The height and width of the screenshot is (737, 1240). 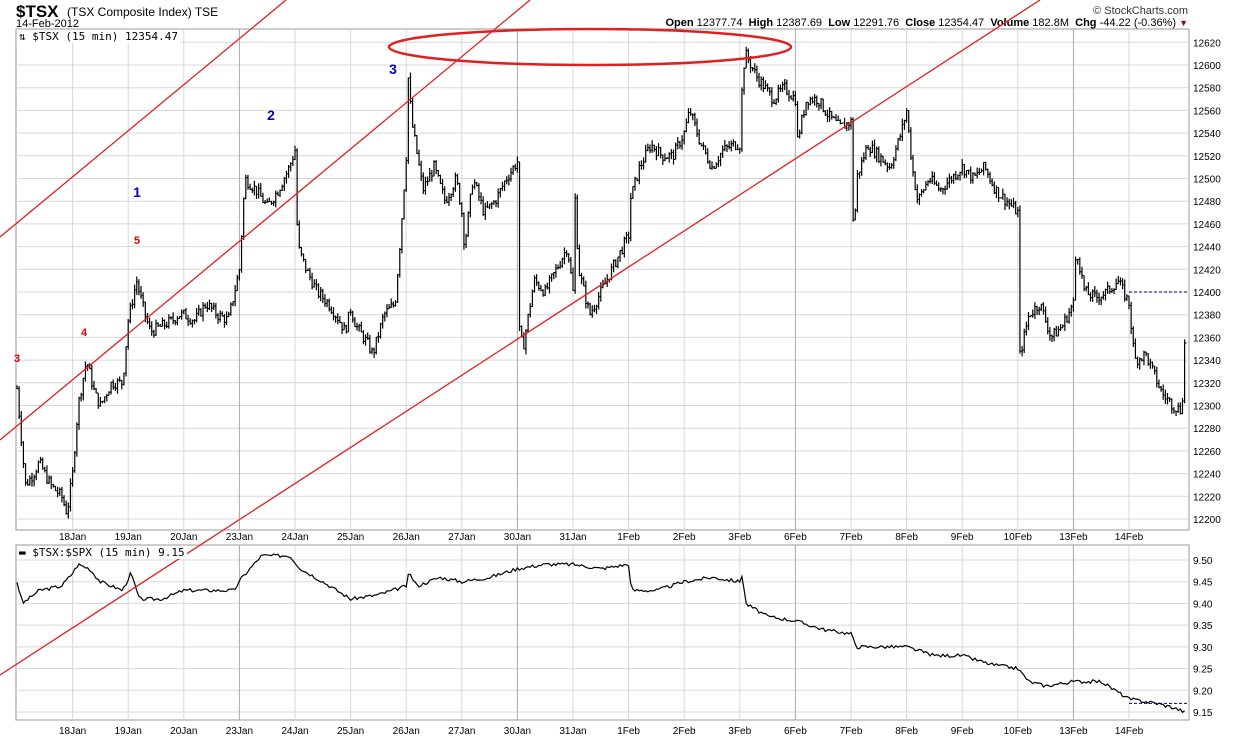 What do you see at coordinates (1207, 202) in the screenshot?
I see `y-tick-label: 12480` at bounding box center [1207, 202].